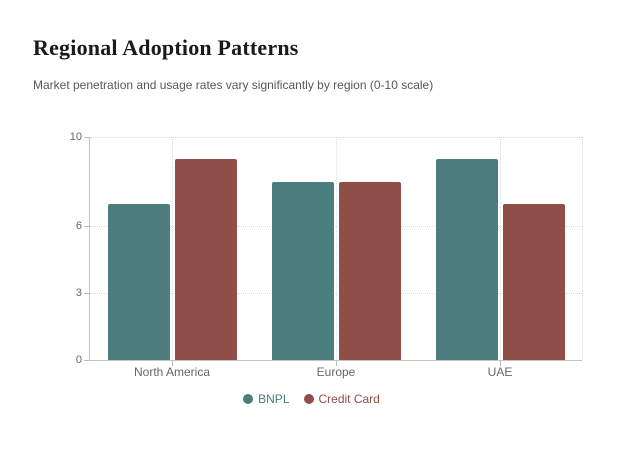 This screenshot has height=452, width=637. I want to click on legend-item-credit-card: Credit Card, so click(341, 399).